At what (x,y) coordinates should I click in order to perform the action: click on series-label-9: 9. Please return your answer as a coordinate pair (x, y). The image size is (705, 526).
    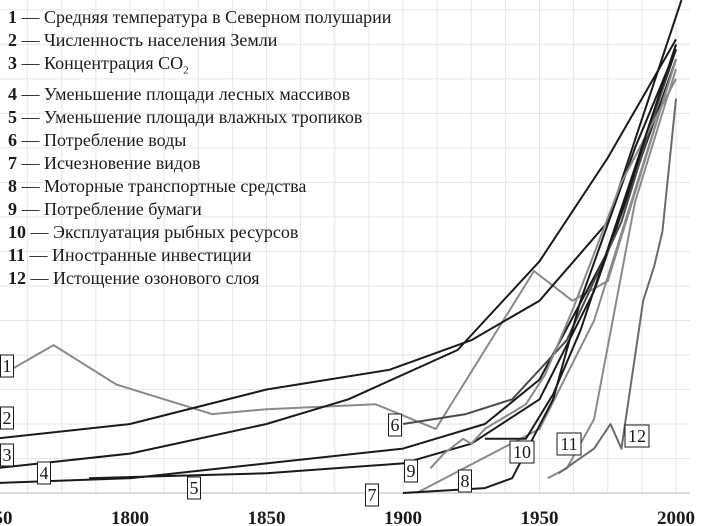
    Looking at the image, I should click on (411, 471).